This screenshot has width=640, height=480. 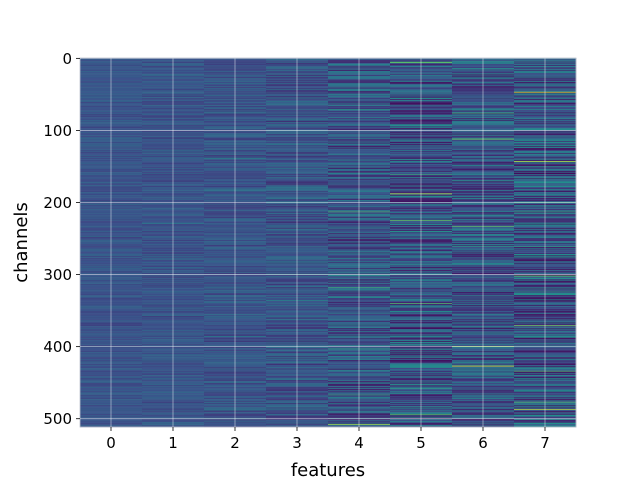 I want to click on y-tick-label: 500, so click(x=57, y=419).